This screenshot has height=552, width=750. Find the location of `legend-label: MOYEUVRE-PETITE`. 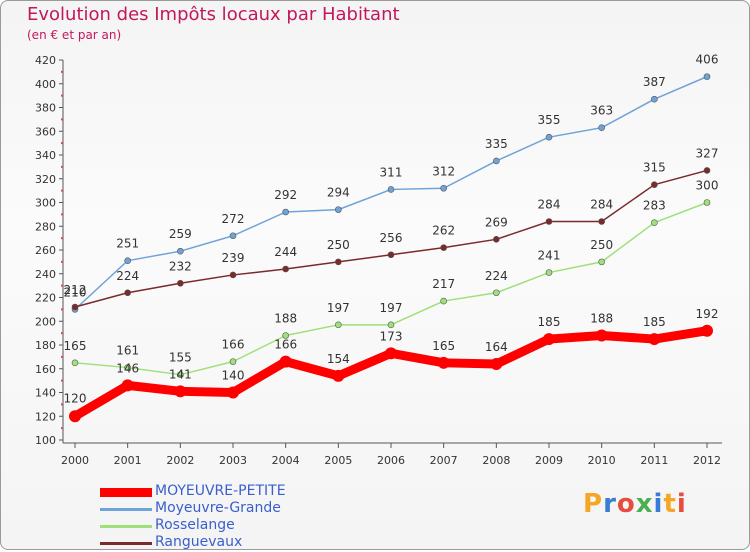

legend-label: MOYEUVRE-PETITE is located at coordinates (220, 491).